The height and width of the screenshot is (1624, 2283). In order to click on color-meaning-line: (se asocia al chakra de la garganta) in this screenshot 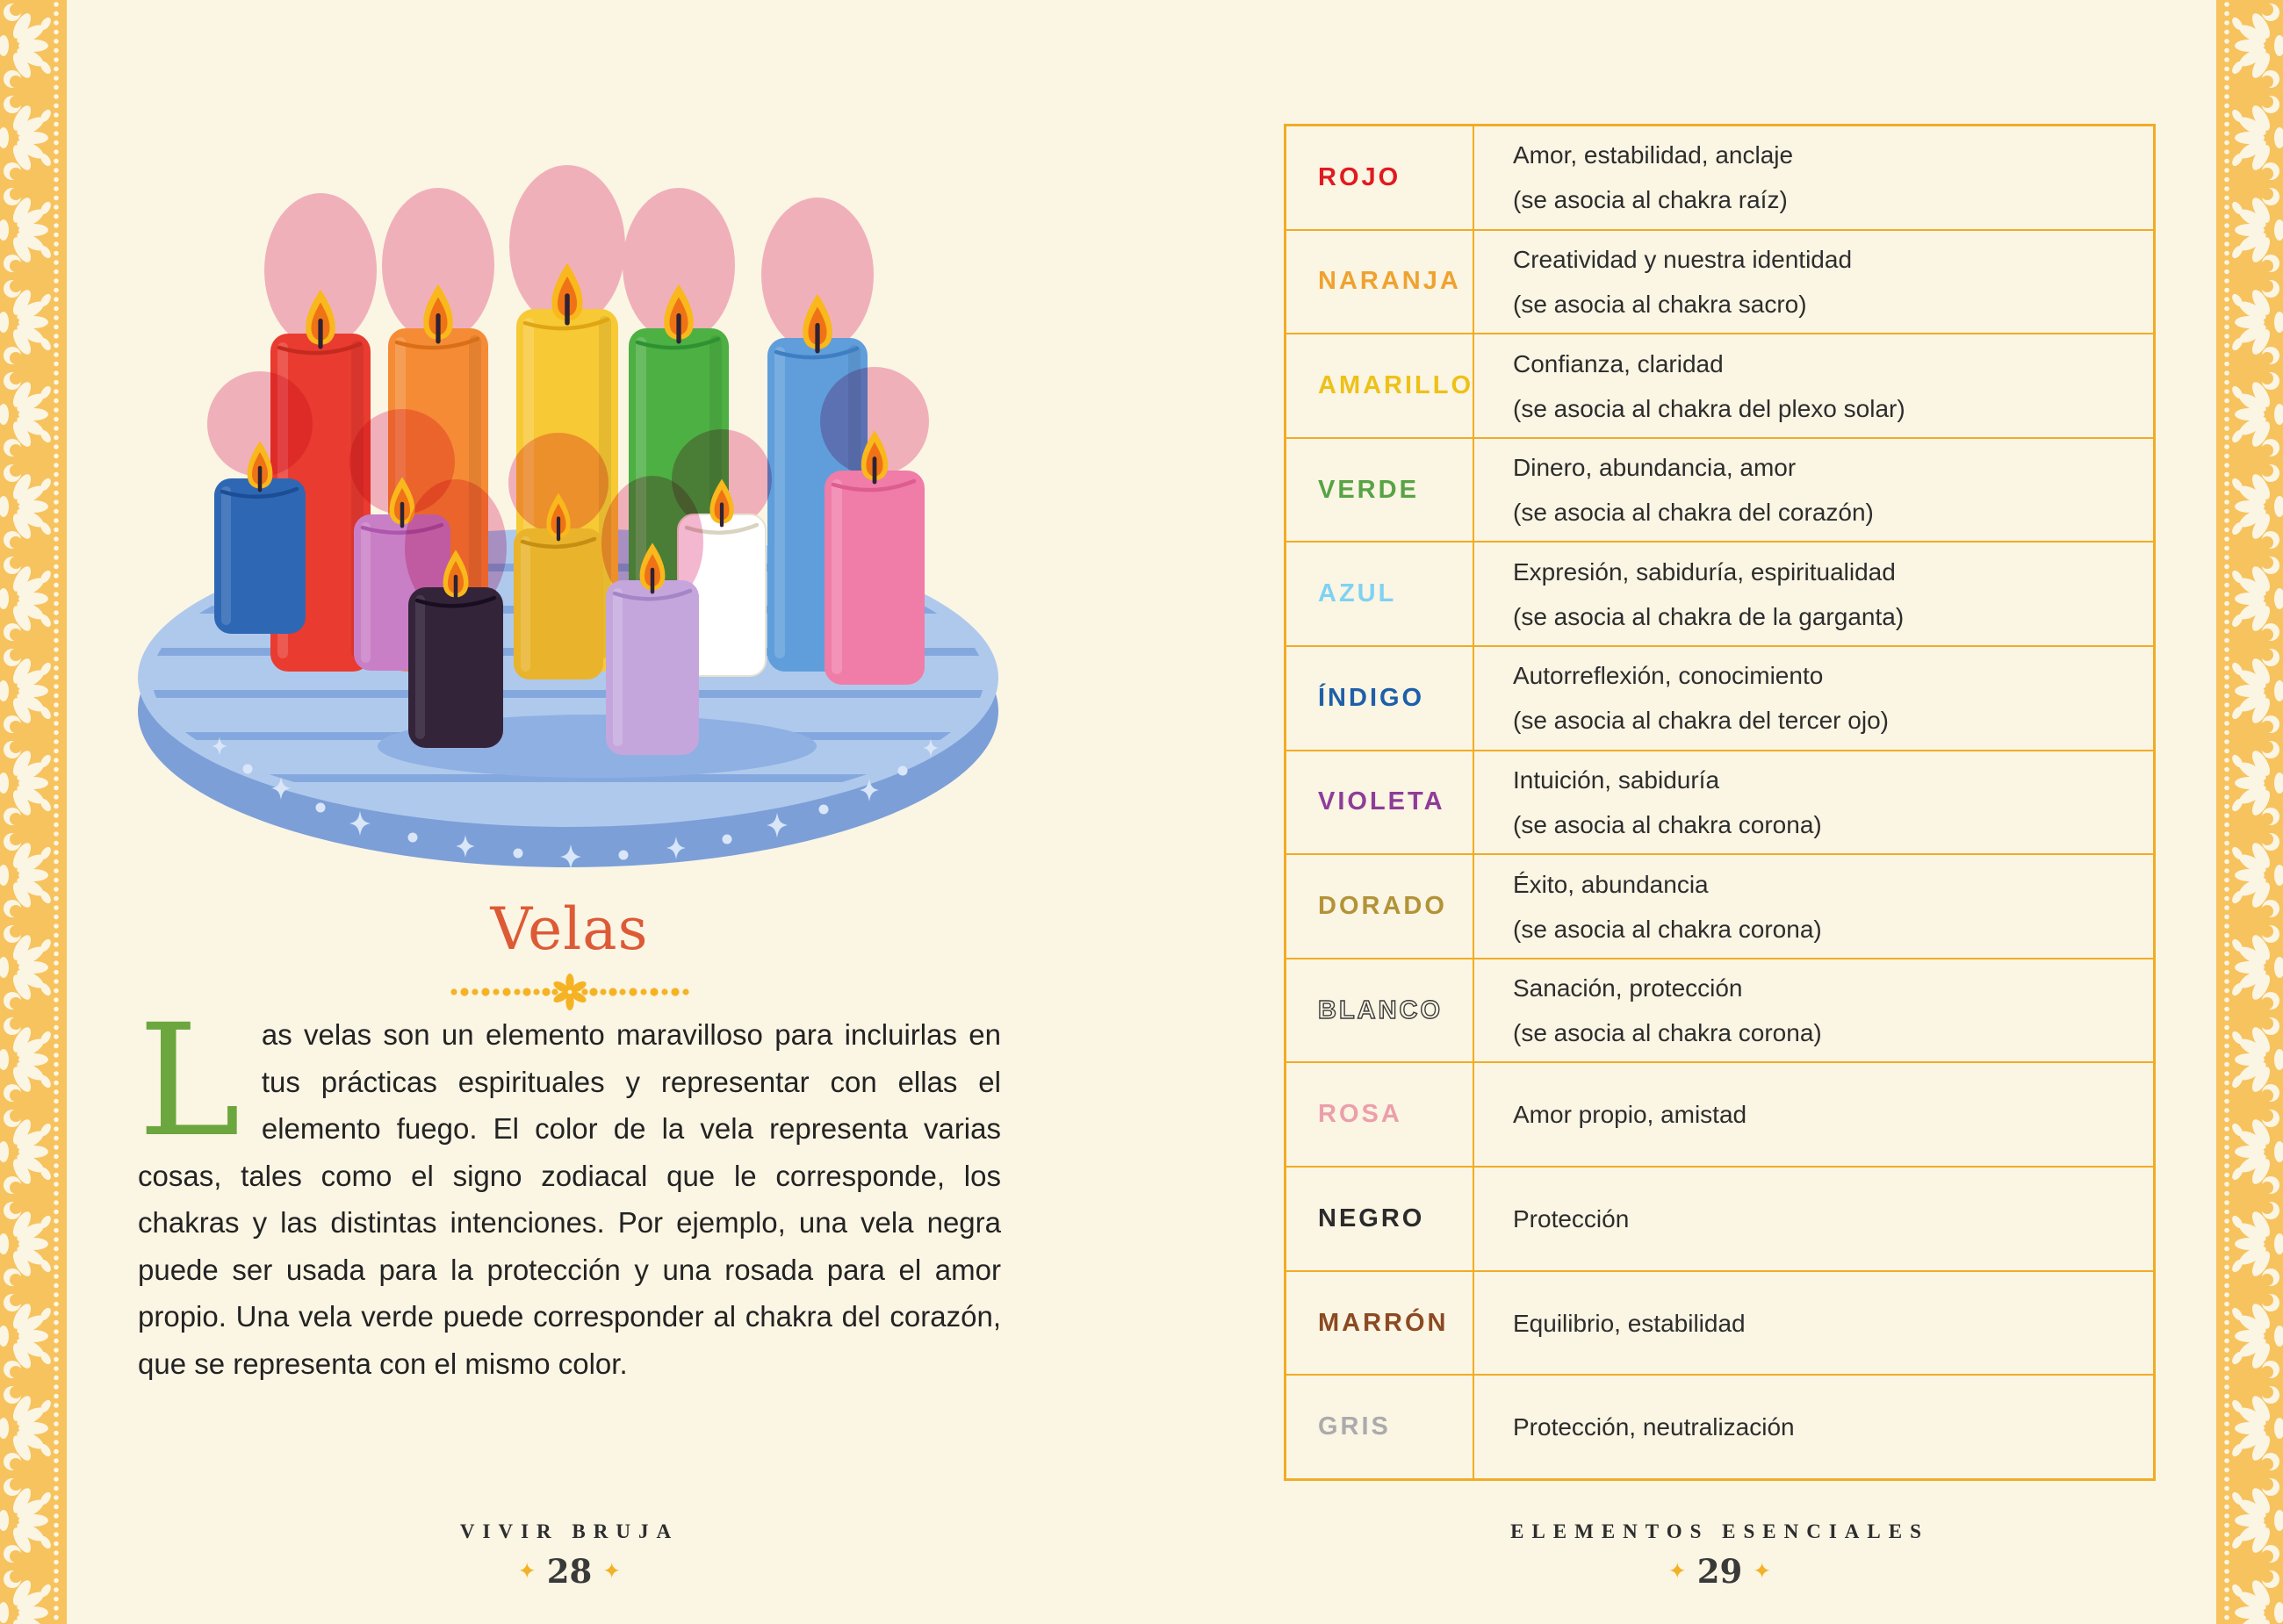, I will do `click(1709, 616)`.